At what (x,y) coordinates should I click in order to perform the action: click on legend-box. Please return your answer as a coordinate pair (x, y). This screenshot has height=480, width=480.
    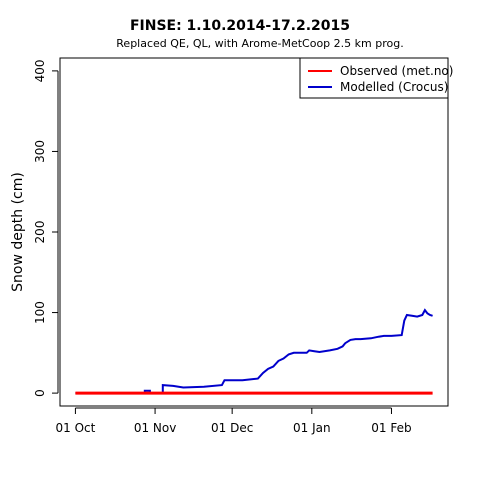
    Looking at the image, I should click on (374, 78).